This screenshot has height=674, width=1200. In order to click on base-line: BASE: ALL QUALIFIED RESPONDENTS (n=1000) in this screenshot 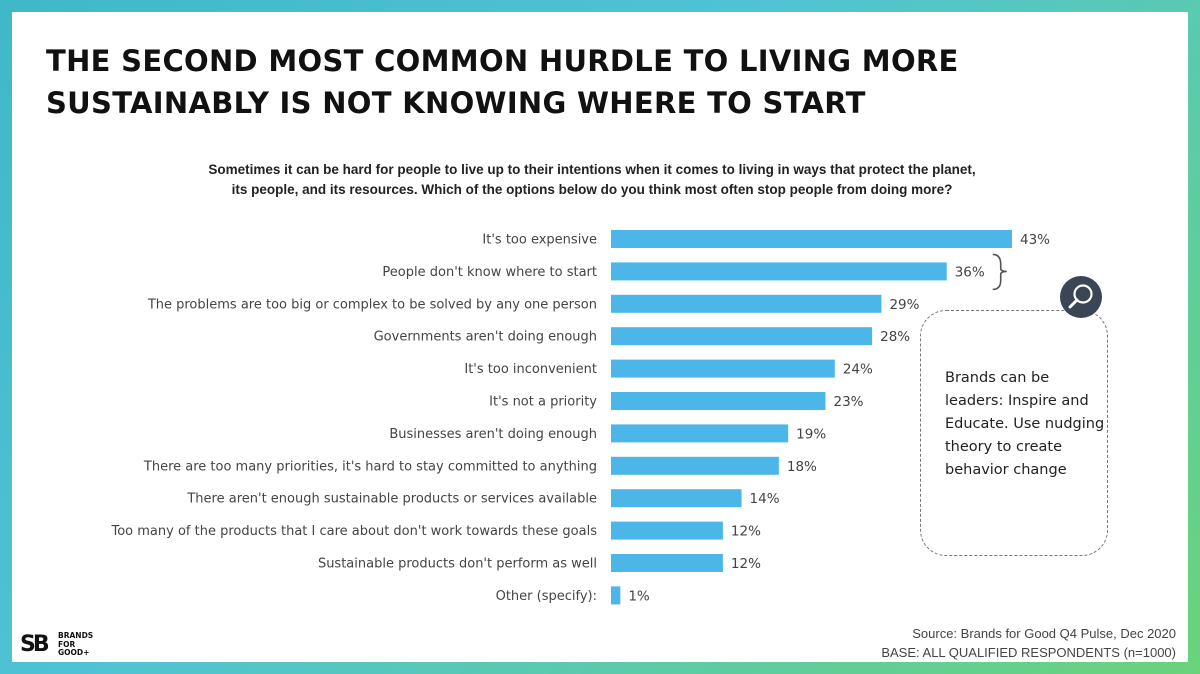, I will do `click(1028, 652)`.